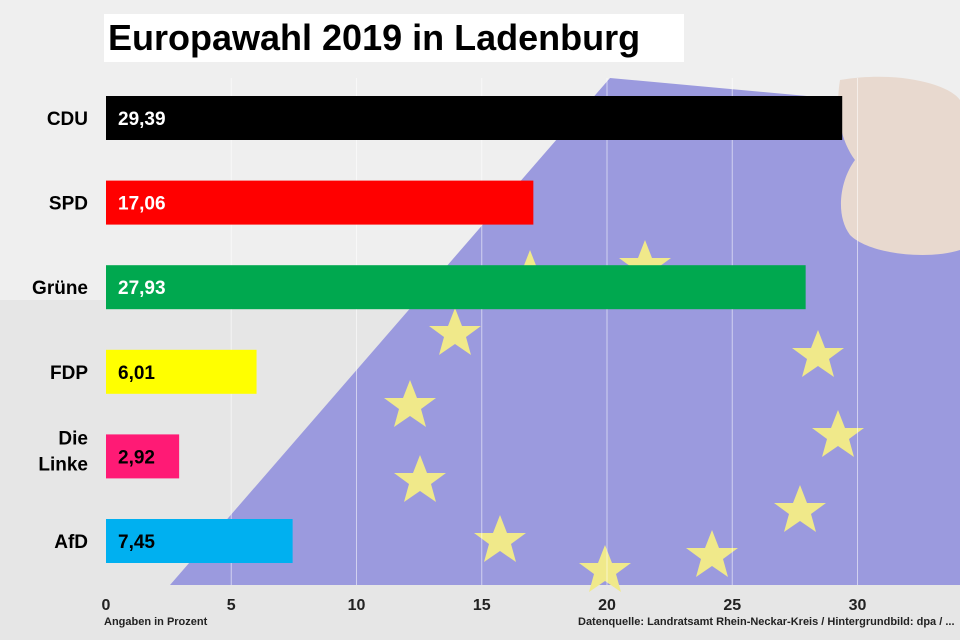  What do you see at coordinates (142, 288) in the screenshot?
I see `bar-value-label: 27,93` at bounding box center [142, 288].